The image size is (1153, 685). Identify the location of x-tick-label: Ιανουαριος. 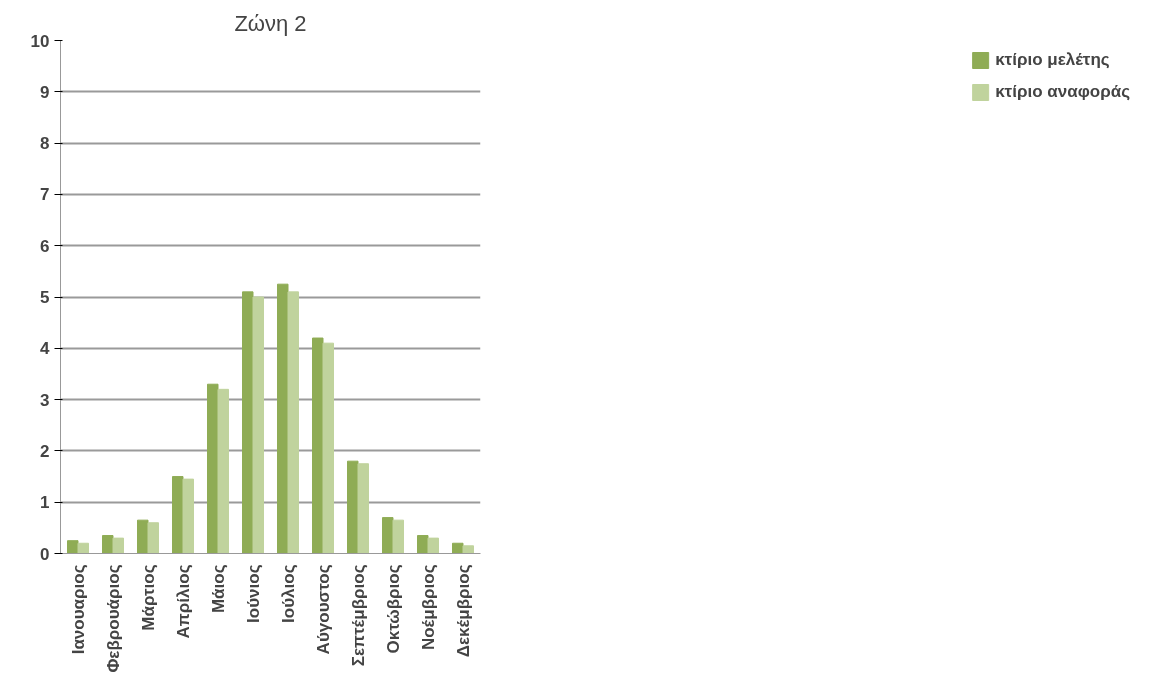
(78, 609).